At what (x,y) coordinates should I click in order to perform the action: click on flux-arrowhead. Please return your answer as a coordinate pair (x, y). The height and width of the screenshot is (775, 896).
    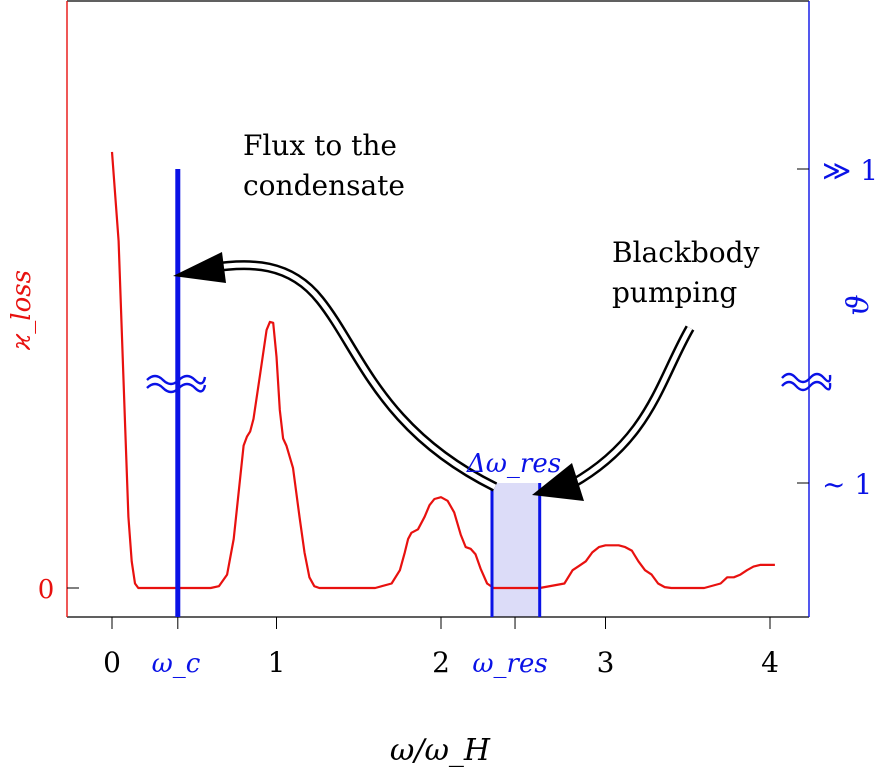
    Looking at the image, I should click on (199, 267).